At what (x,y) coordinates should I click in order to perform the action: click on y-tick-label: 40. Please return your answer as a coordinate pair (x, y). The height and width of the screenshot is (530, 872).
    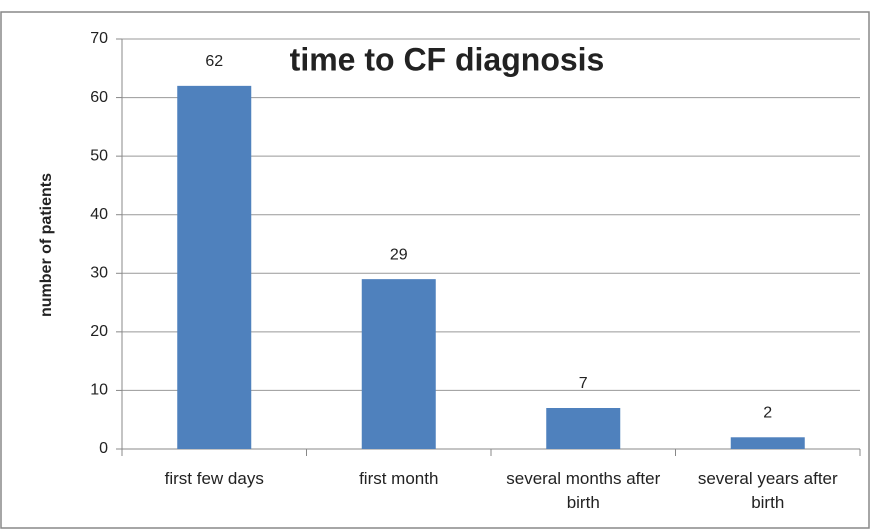
    Looking at the image, I should click on (99, 214).